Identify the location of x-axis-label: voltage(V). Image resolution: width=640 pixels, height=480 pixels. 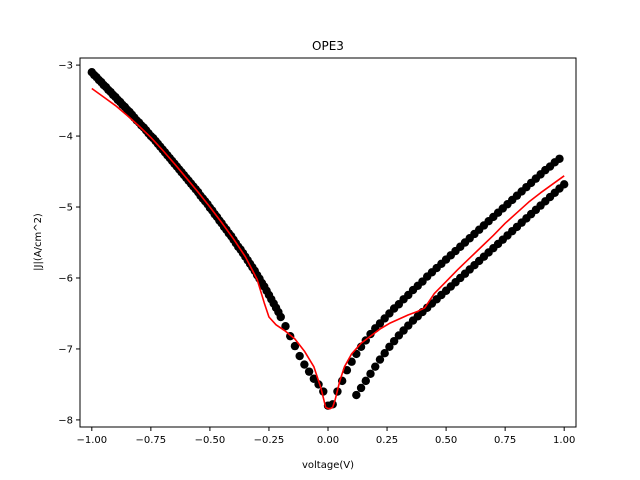
(328, 465).